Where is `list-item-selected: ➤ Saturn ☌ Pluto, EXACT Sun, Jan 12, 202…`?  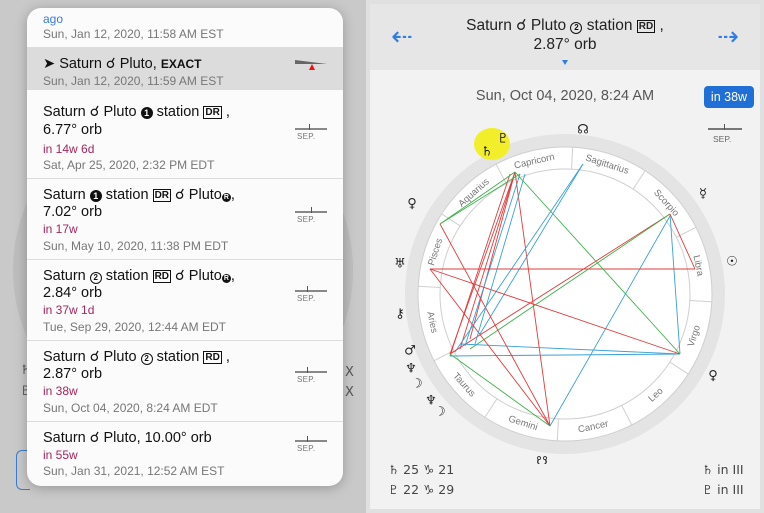 list-item-selected: ➤ Saturn ☌ Pluto, EXACT Sun, Jan 12, 202… is located at coordinates (185, 69).